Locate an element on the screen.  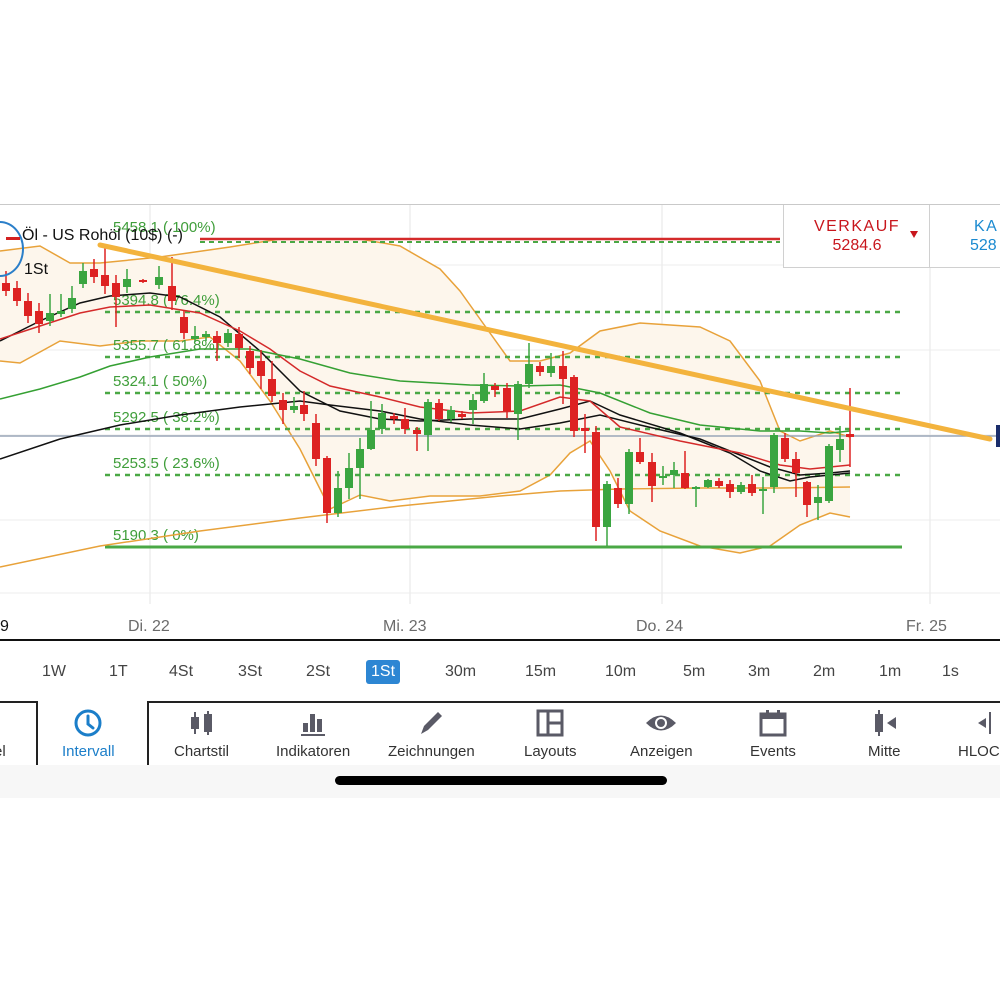
eye-icon is located at coordinates (661, 723).